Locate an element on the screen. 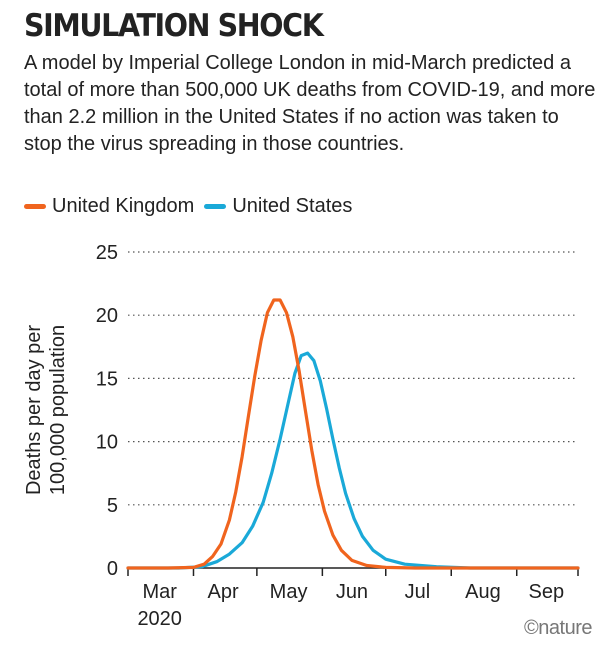 This screenshot has width=616, height=650. publisher-credit: ©nature is located at coordinates (558, 628).